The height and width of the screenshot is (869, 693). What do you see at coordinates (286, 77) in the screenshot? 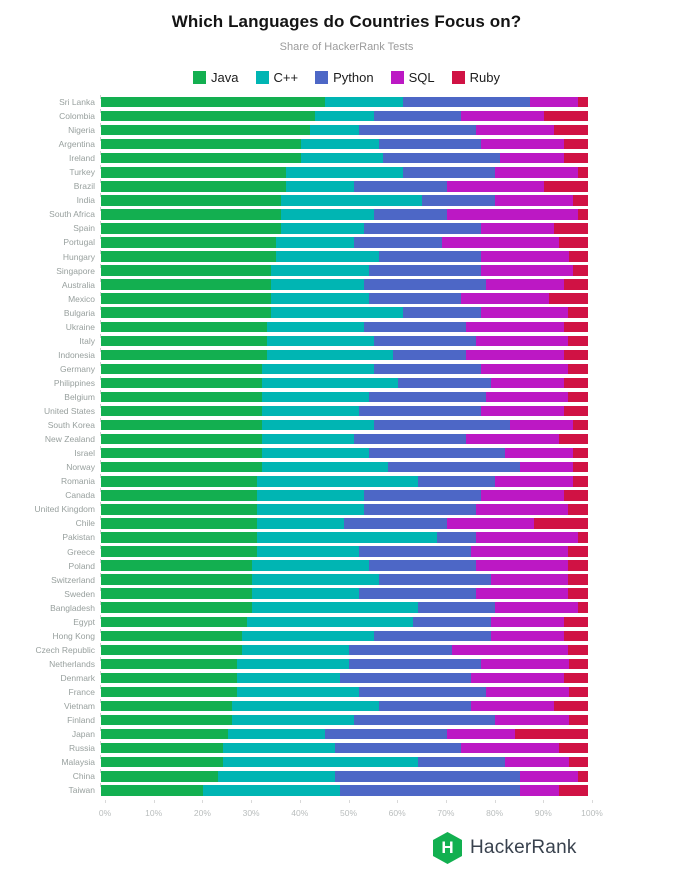
I see `legend-label-cpp: C++` at bounding box center [286, 77].